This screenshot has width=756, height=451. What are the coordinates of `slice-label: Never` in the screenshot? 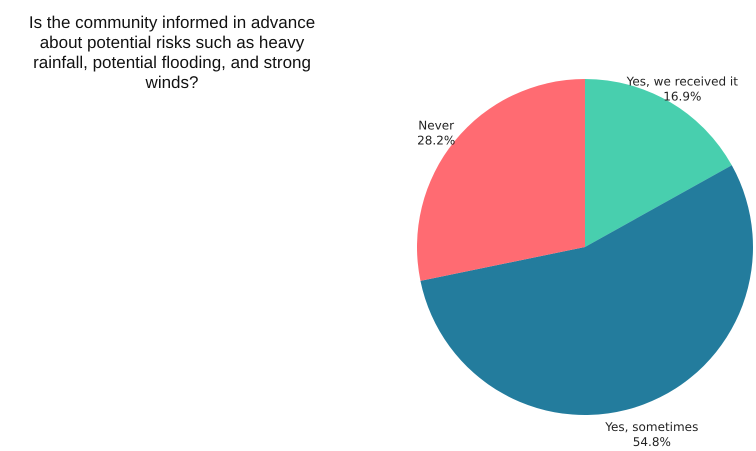 It's located at (436, 125).